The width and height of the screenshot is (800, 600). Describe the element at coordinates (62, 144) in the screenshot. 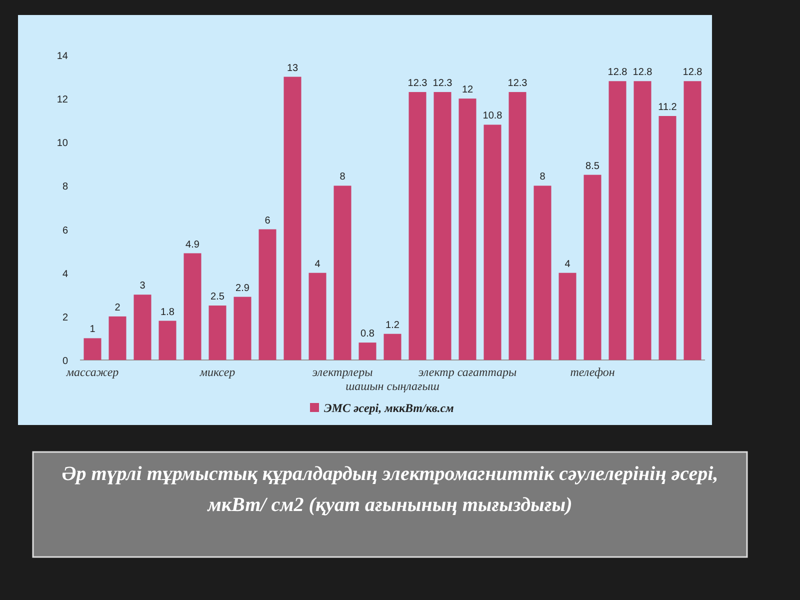

I see `y-tick-label: 10` at that location.